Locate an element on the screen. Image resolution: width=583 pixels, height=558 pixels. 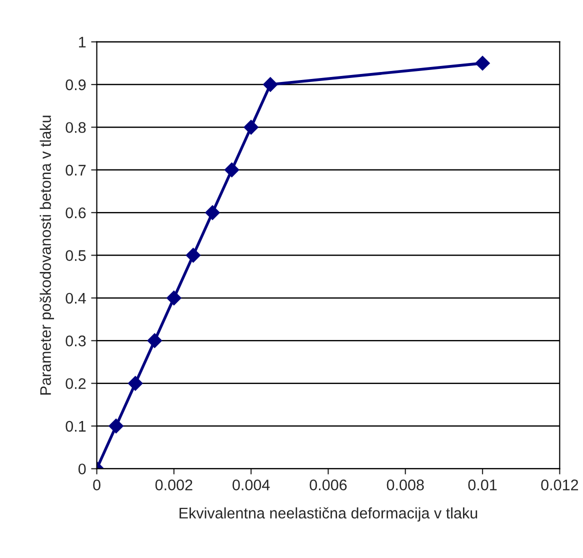
y-tick-label: 0.4 is located at coordinates (76, 298).